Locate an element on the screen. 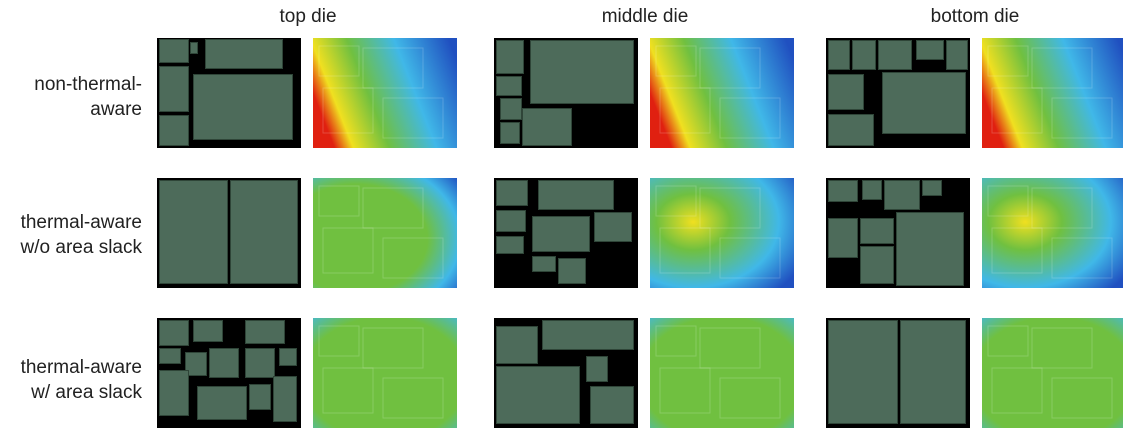 The width and height of the screenshot is (1123, 428). thermal-map-middle-die-non-thermal is located at coordinates (722, 93).